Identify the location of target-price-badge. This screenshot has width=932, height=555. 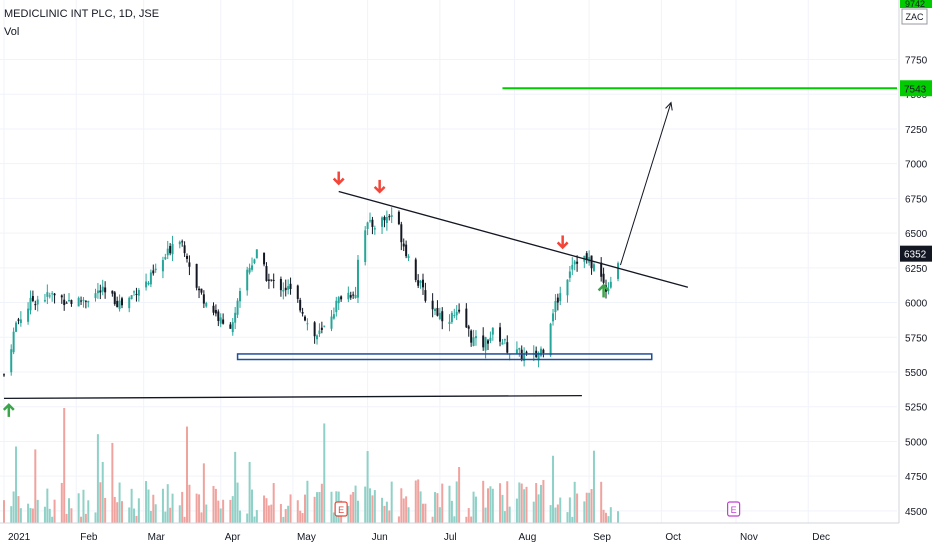
(916, 88).